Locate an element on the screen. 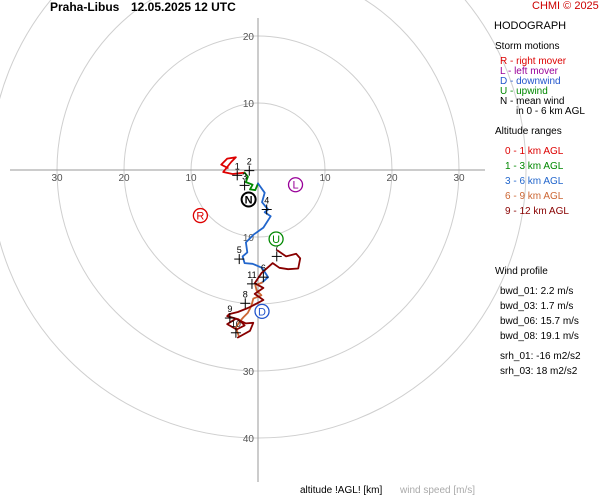 The image size is (600, 500). storm-marker-label-d: D is located at coordinates (262, 312).